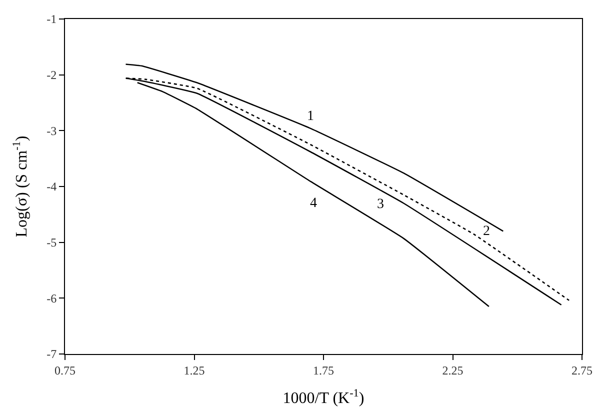 This screenshot has width=607, height=416. What do you see at coordinates (380, 204) in the screenshot?
I see `series-label: 3` at bounding box center [380, 204].